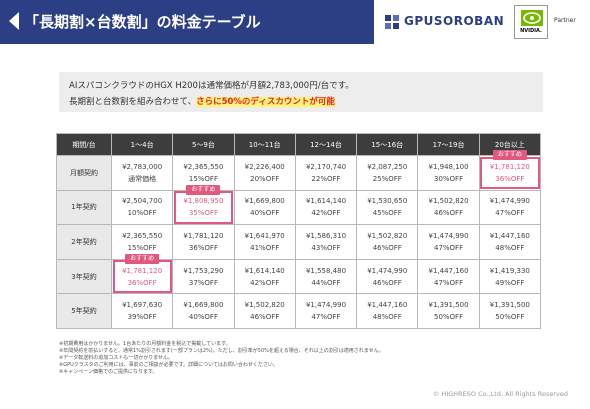 The height and width of the screenshot is (409, 590). What do you see at coordinates (326, 242) in the screenshot?
I see `price-cell: ¥1,586,310 43%OFF` at bounding box center [326, 242].